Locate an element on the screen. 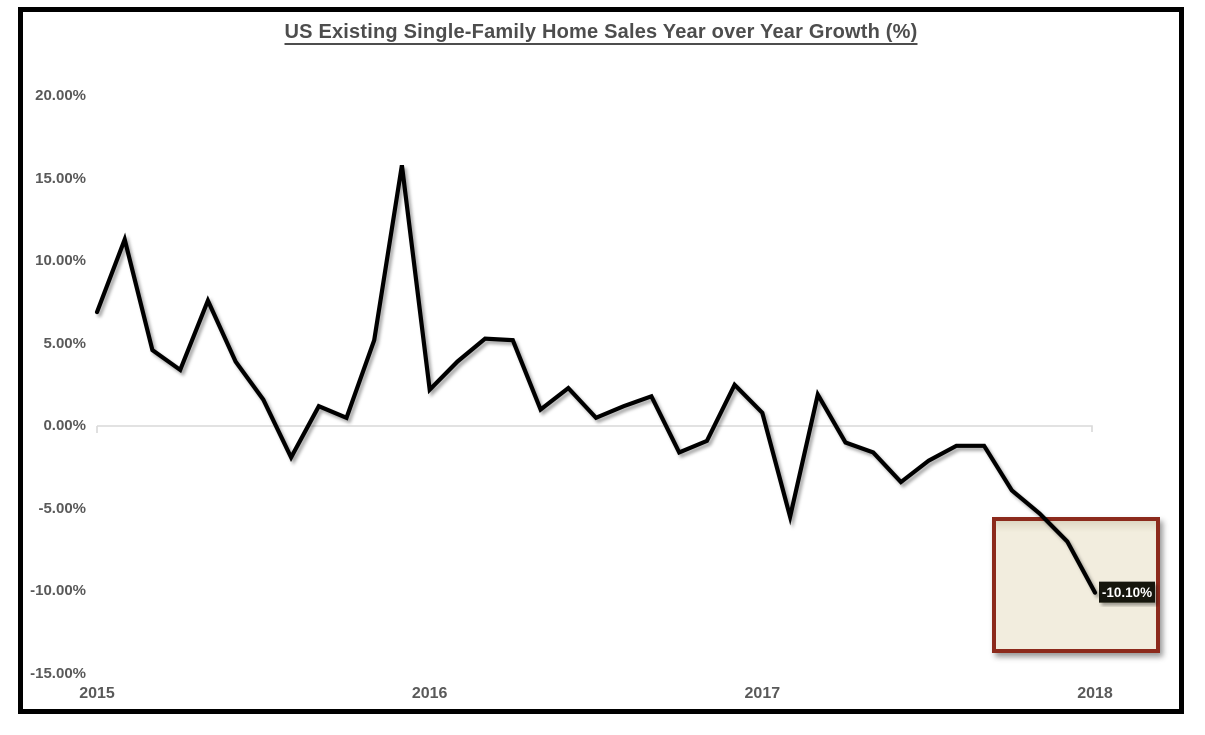 The height and width of the screenshot is (735, 1205). x-axis-tick-label: 2015 is located at coordinates (97, 693).